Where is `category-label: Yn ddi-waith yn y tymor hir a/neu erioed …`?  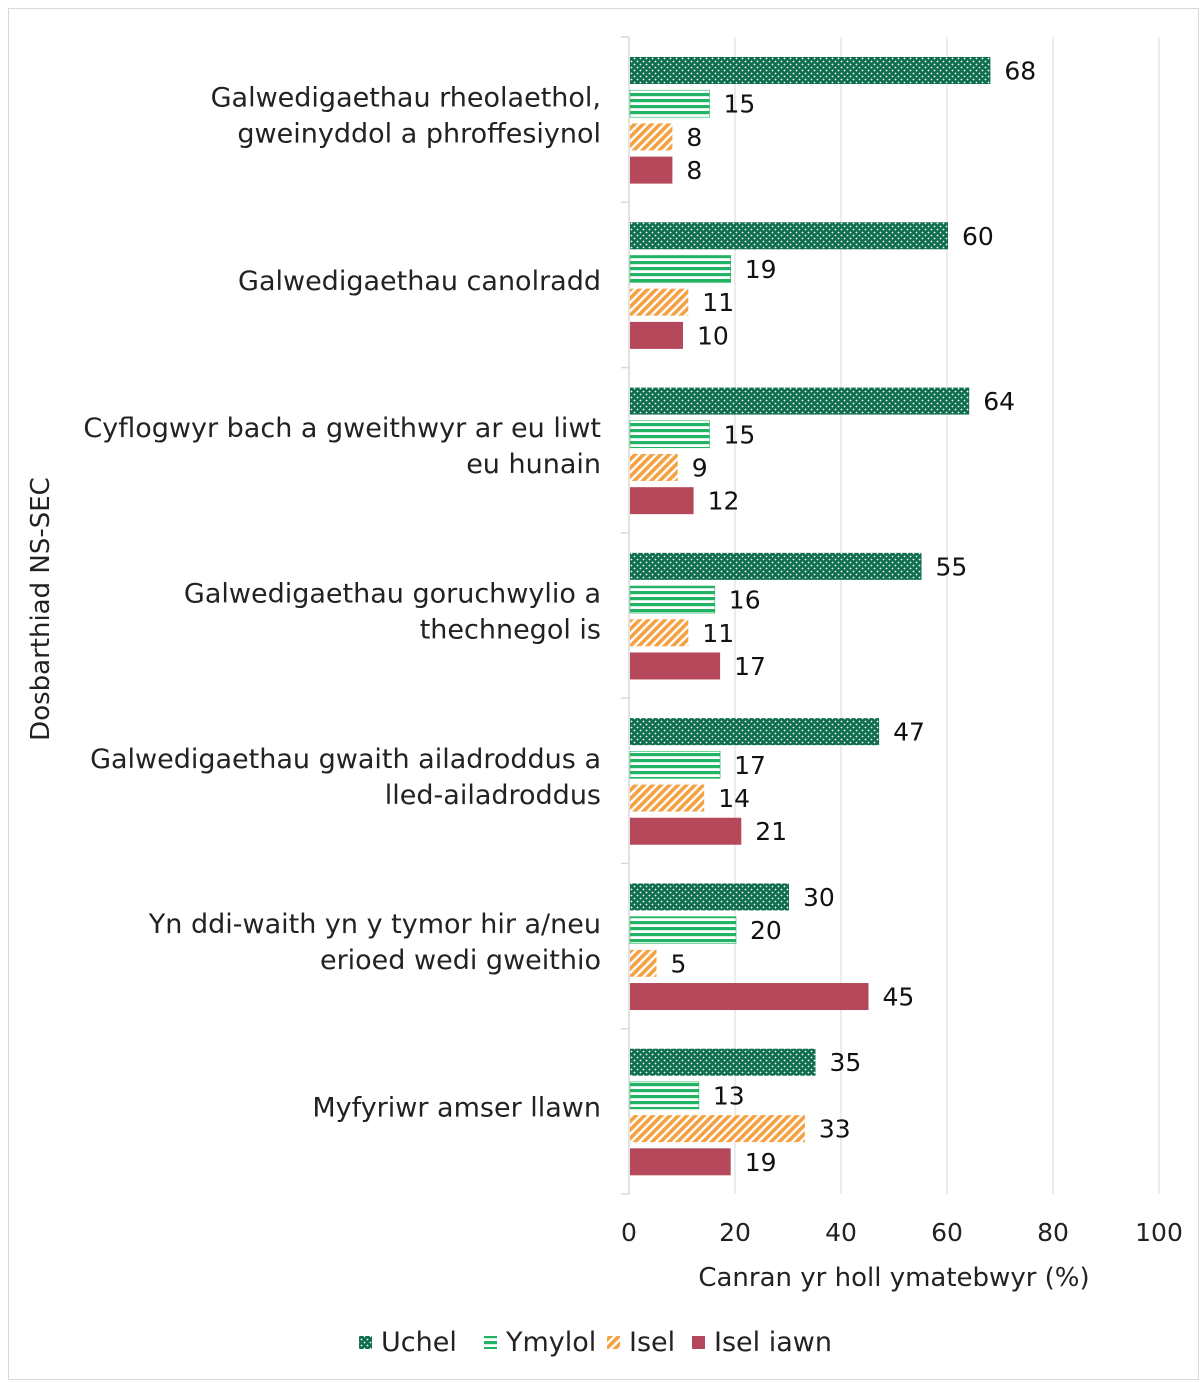
category-label: Yn ddi-waith yn y tymor hir a/neu erioed … is located at coordinates (374, 942).